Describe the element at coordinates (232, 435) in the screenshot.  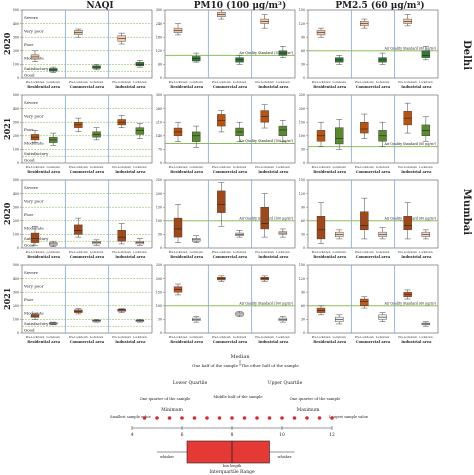
I see `legend-axis-tick-label: 8` at that location.